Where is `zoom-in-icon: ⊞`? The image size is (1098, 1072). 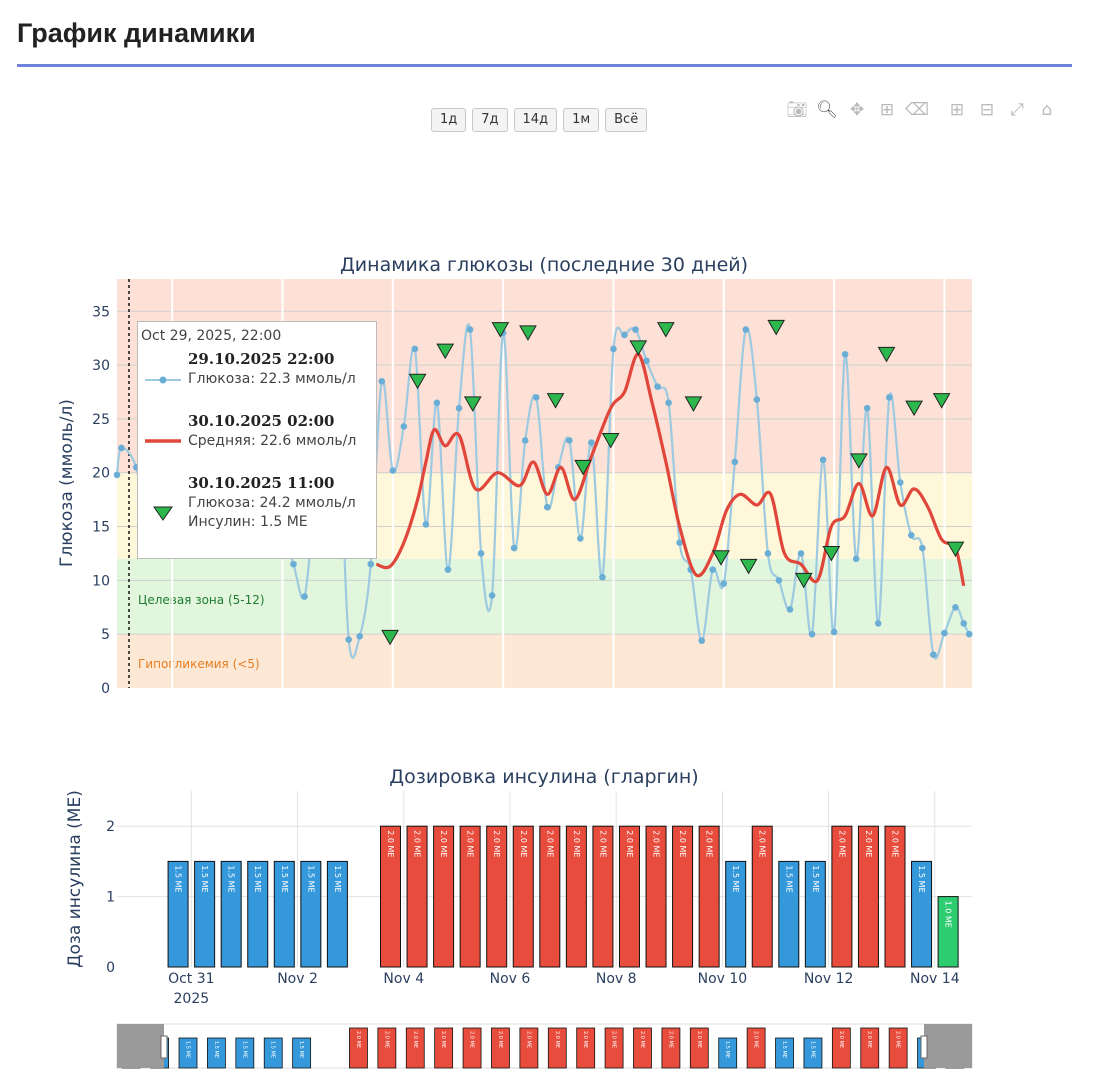
zoom-in-icon: ⊞ is located at coordinates (957, 110).